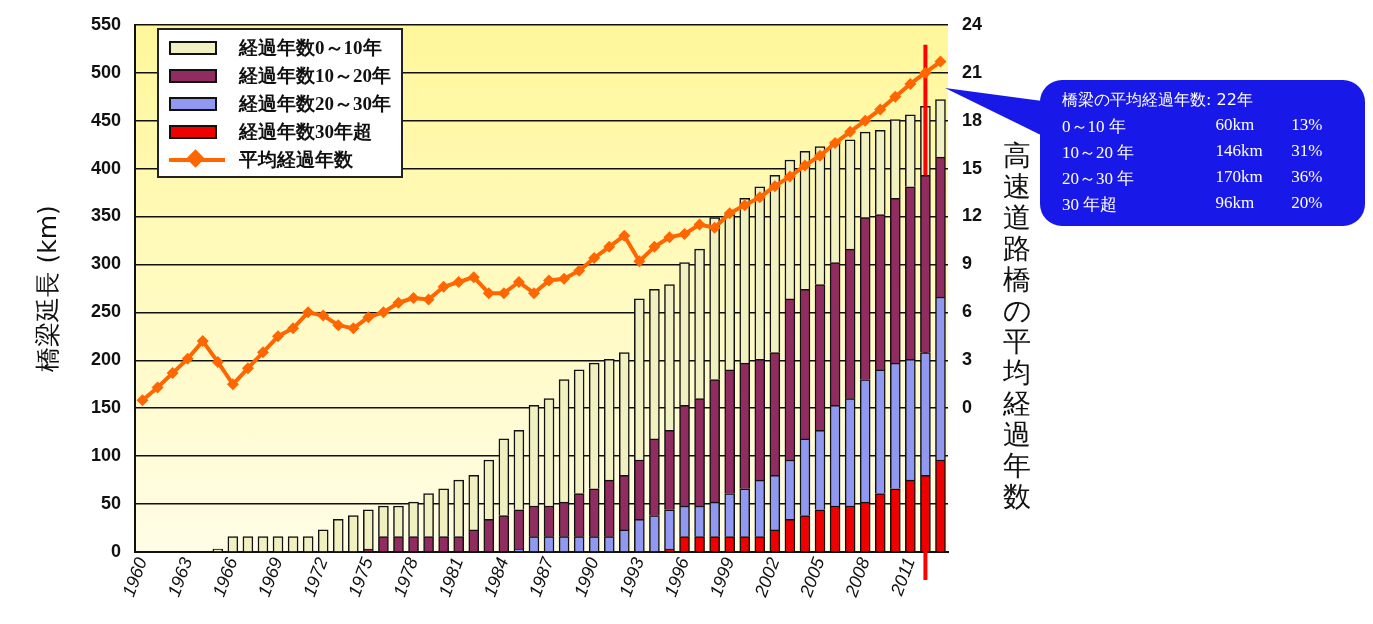 Image resolution: width=1373 pixels, height=624 pixels. I want to click on y2-tick-label: 18, so click(972, 119).